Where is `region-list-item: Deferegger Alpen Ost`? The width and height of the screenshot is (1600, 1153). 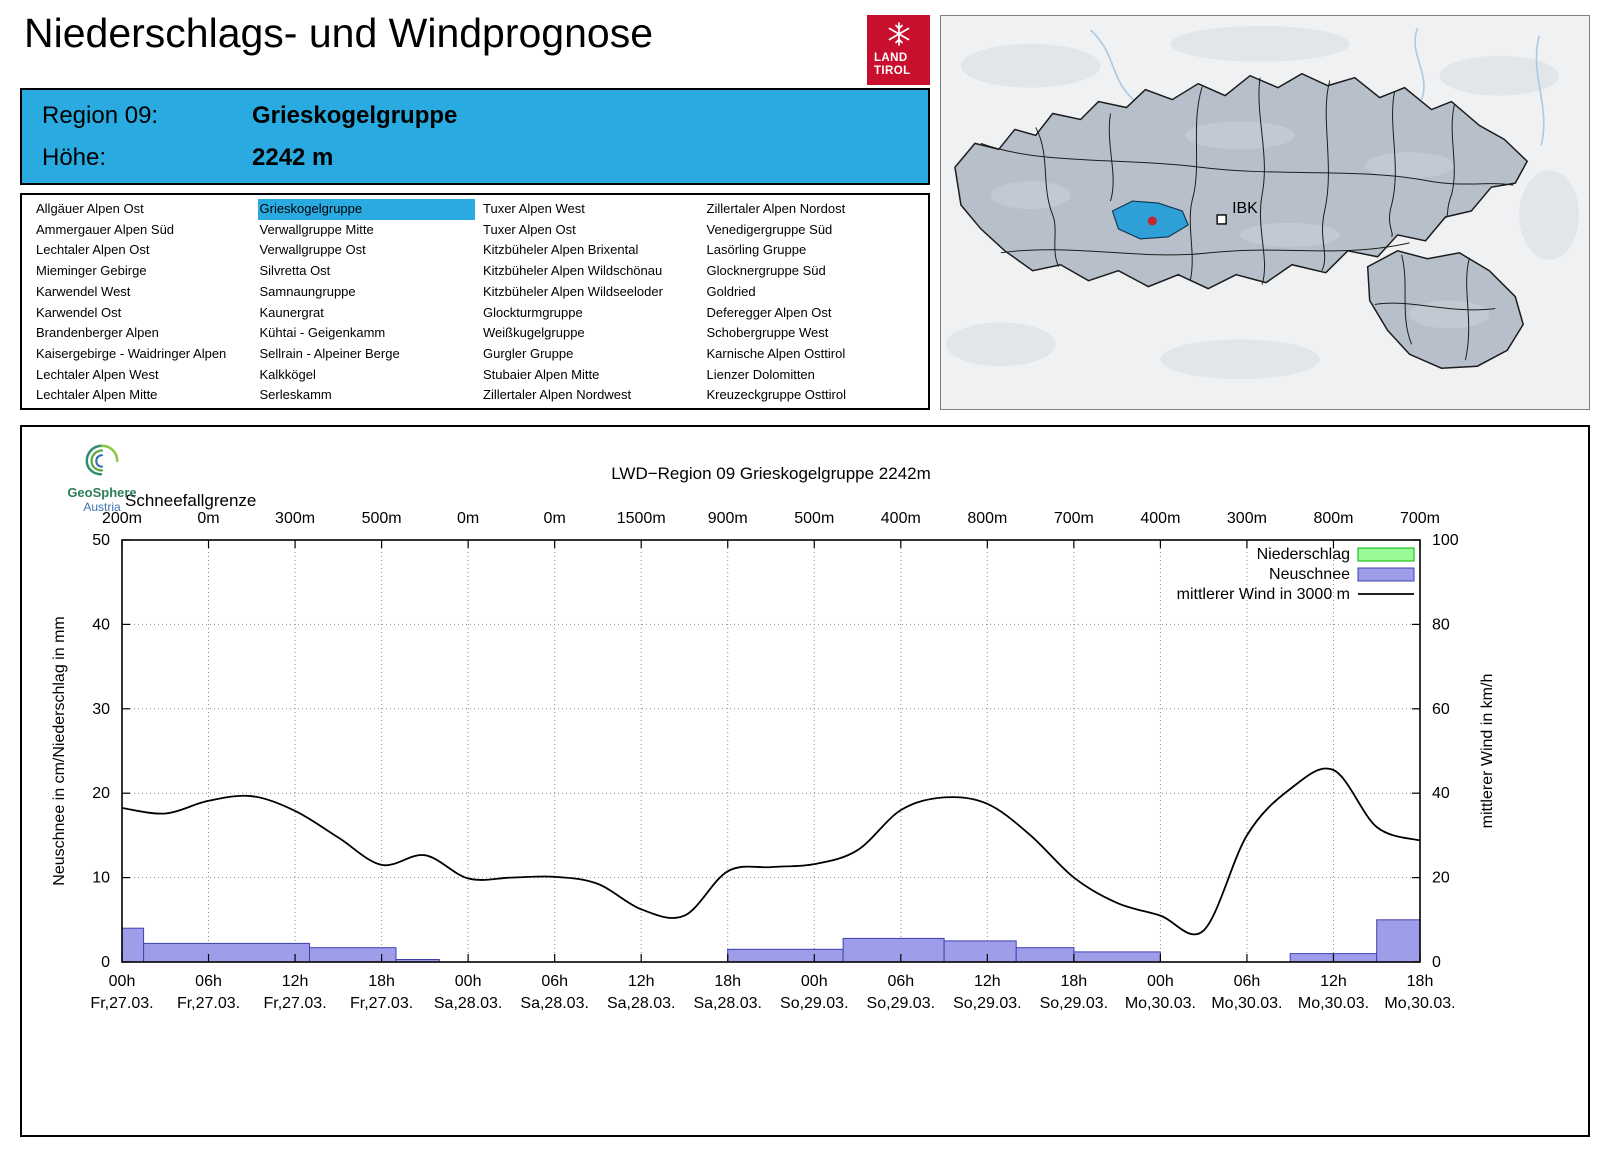
region-list-item: Deferegger Alpen Ost is located at coordinates (769, 312).